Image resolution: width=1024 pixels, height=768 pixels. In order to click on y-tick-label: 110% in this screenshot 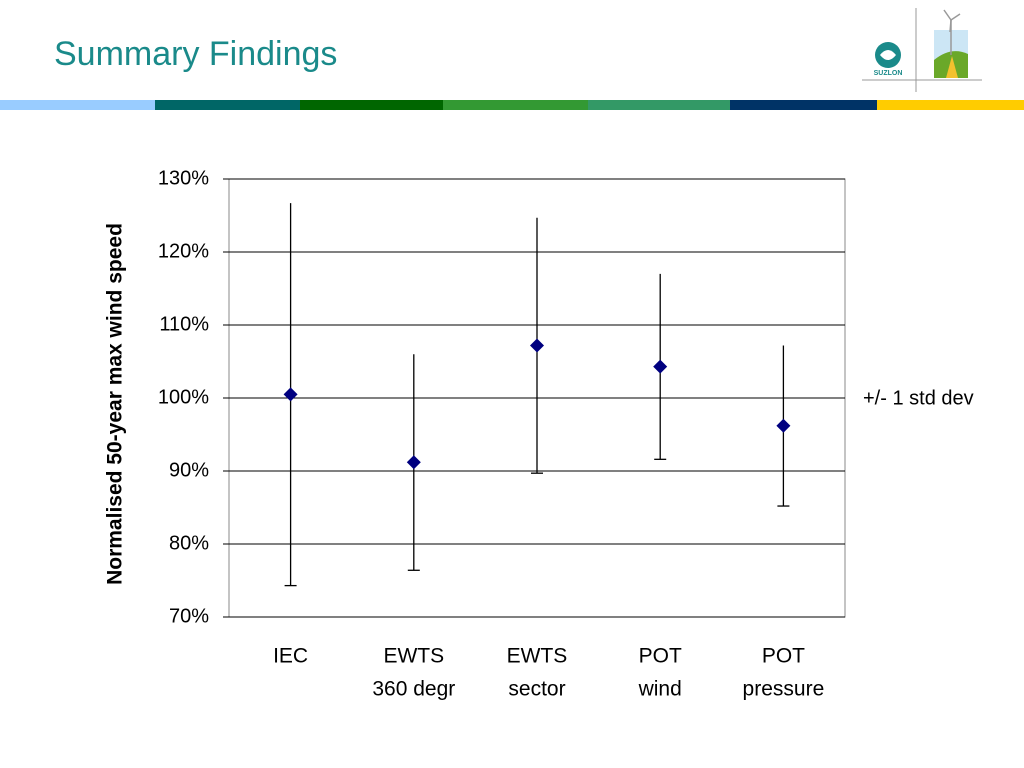, I will do `click(184, 324)`.